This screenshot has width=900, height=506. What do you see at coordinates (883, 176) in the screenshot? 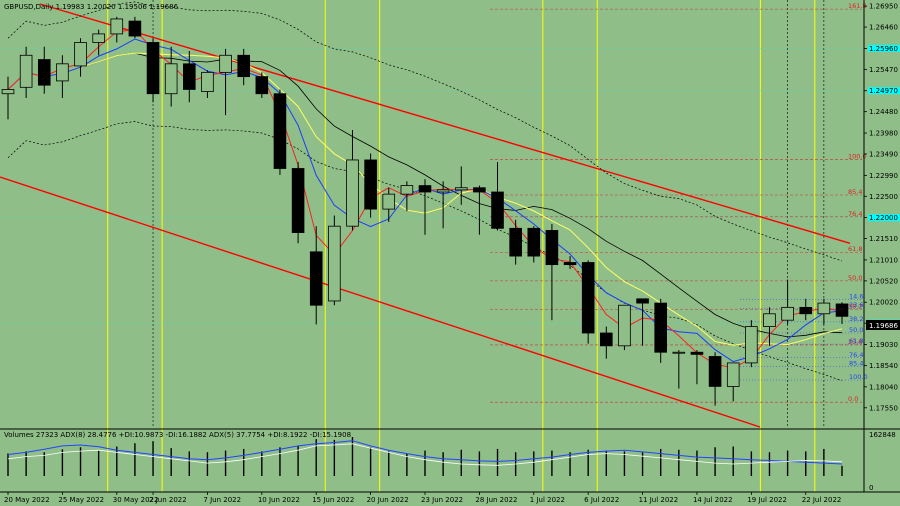
I see `price-tick-label: 1.22990` at bounding box center [883, 176].